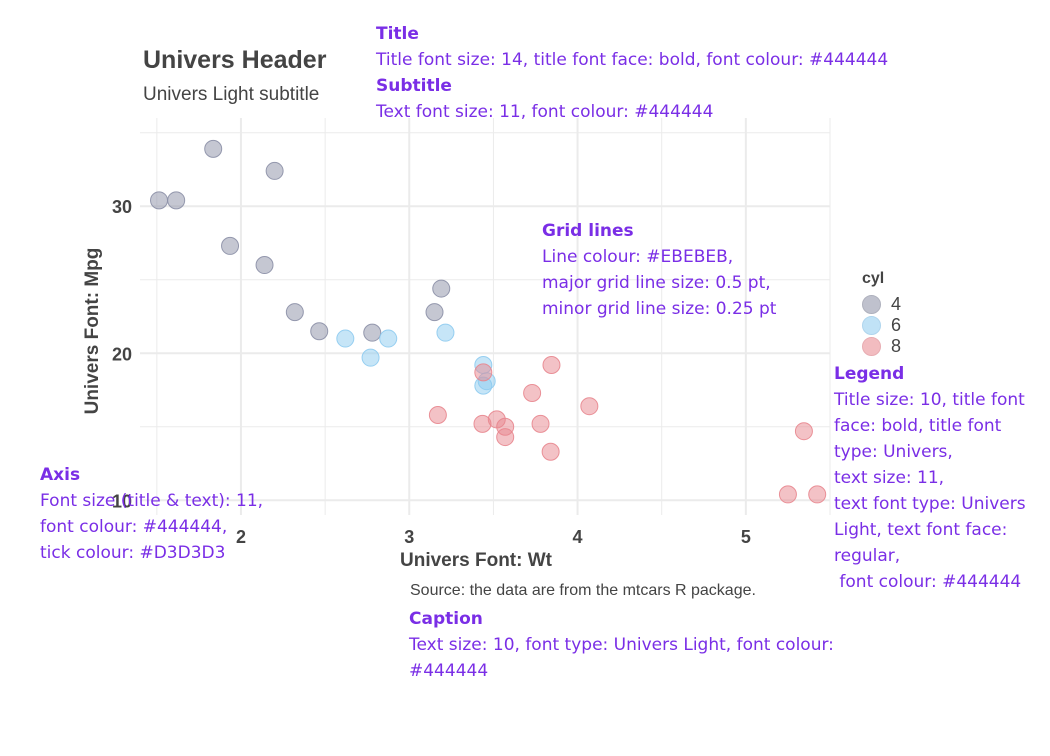  I want to click on grid-annotation-line: Line colour: #EBEBEB,, so click(638, 257).